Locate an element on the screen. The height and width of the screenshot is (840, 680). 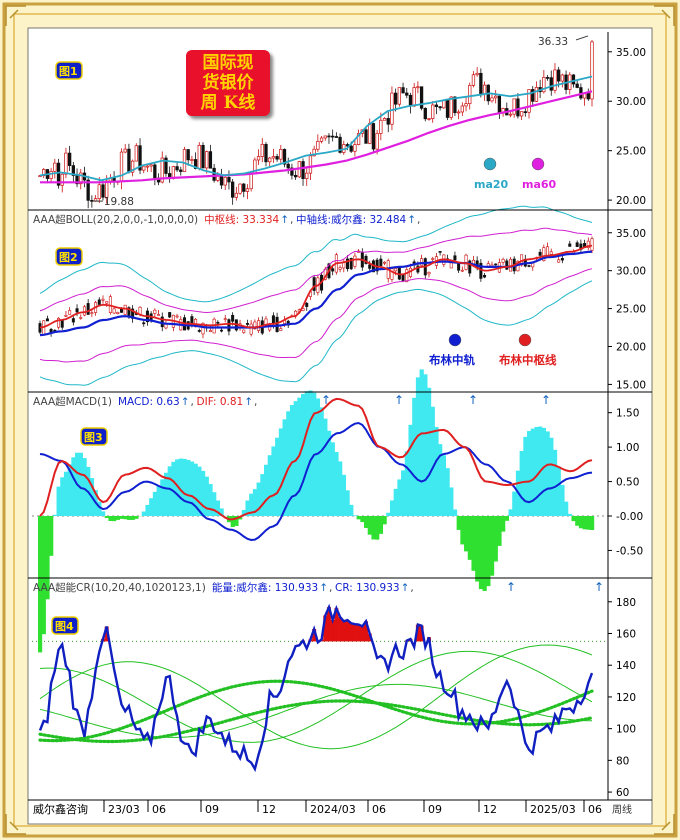
y-tick-label: -0.00 is located at coordinates (629, 517).